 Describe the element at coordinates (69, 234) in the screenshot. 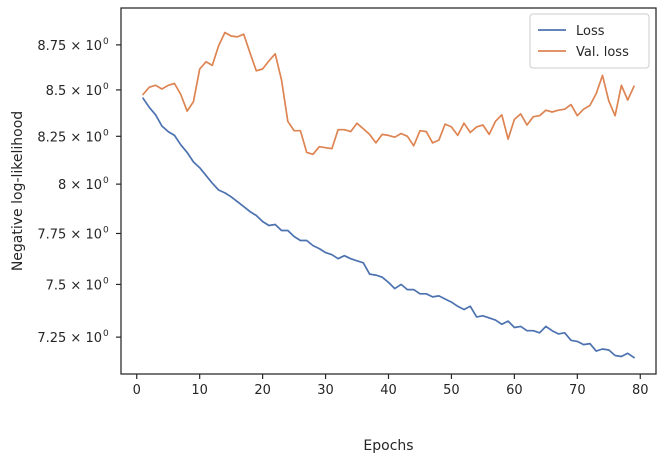

I see `y-tick-label: 7.75 × 10` at that location.